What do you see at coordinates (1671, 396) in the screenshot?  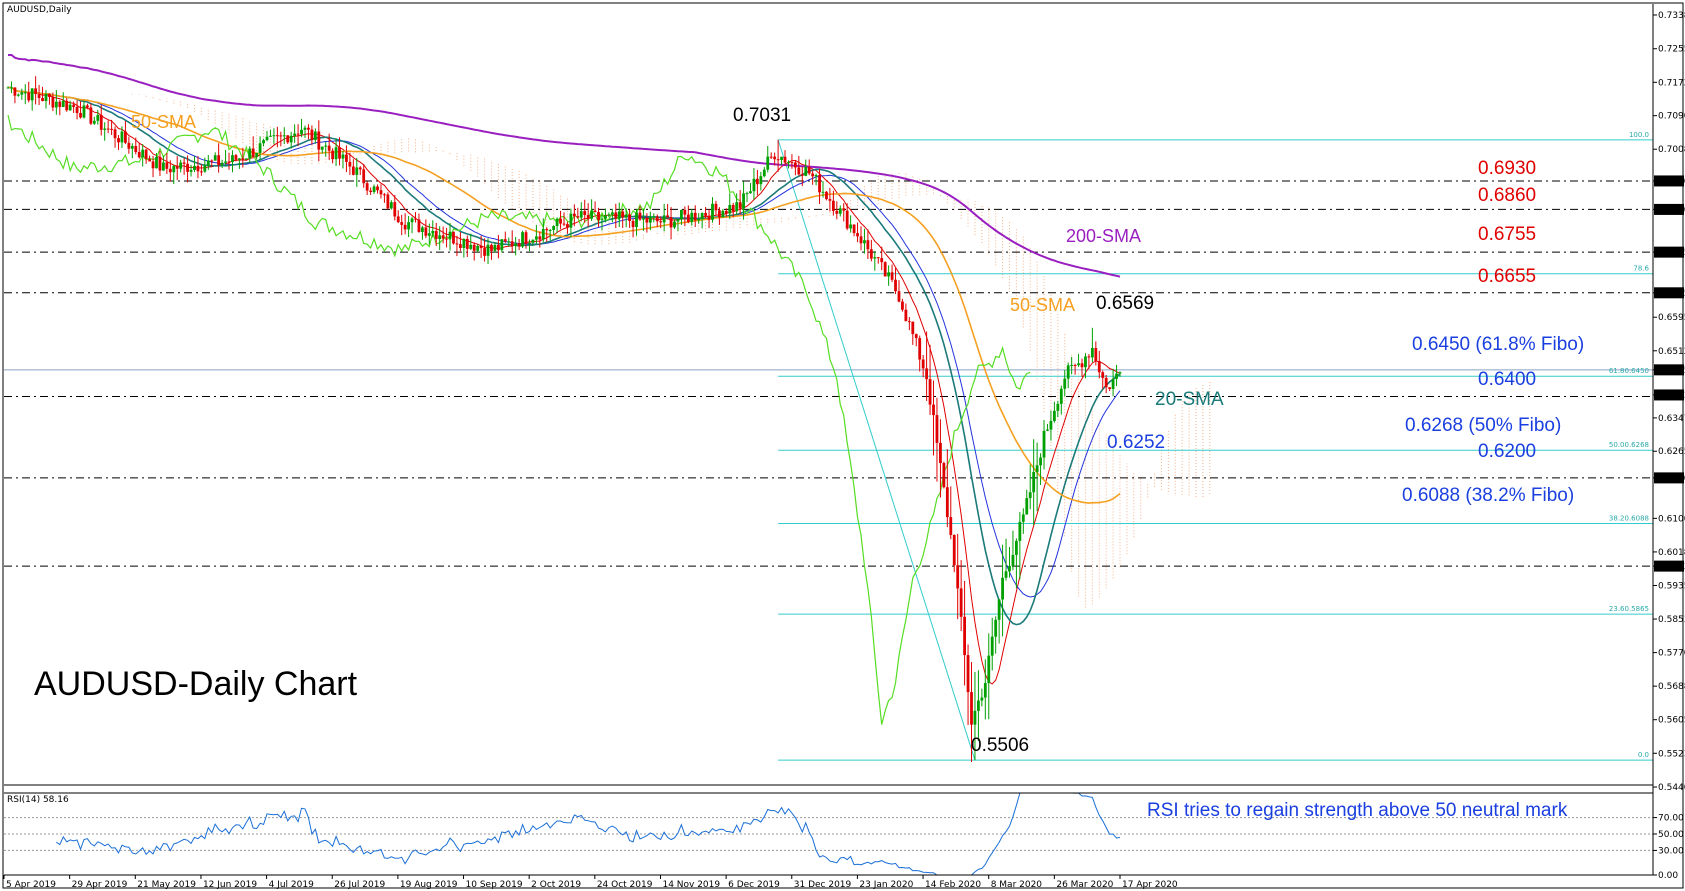 I see `y-tick-label: 0.64039` at bounding box center [1671, 396].